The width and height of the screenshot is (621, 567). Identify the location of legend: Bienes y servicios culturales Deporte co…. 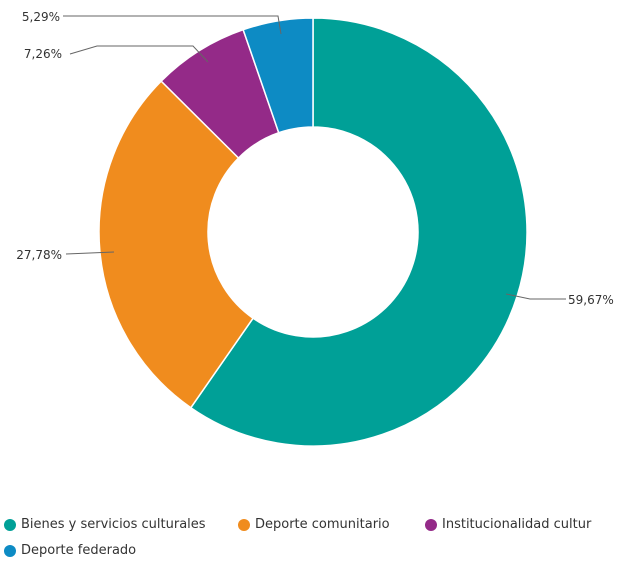
(310, 542).